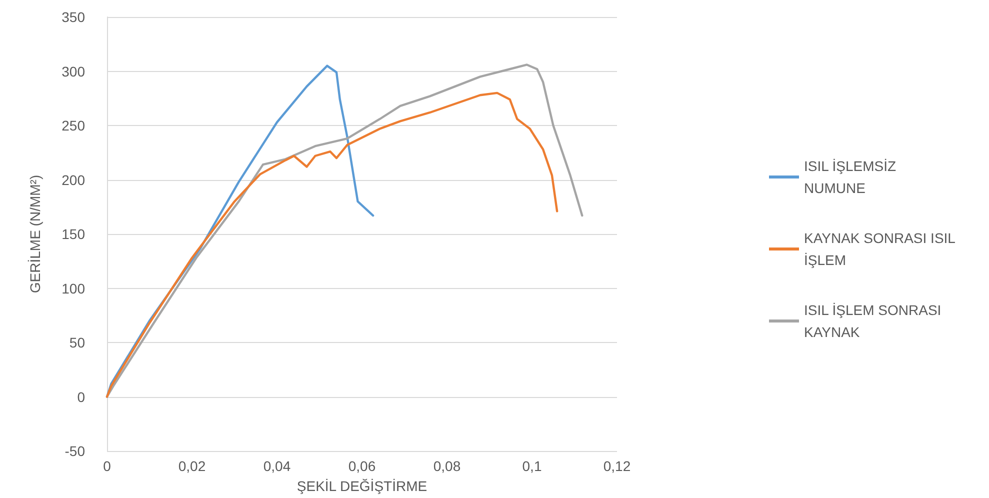 This screenshot has width=989, height=498. Describe the element at coordinates (75, 451) in the screenshot. I see `y-tick-label: -50` at that location.